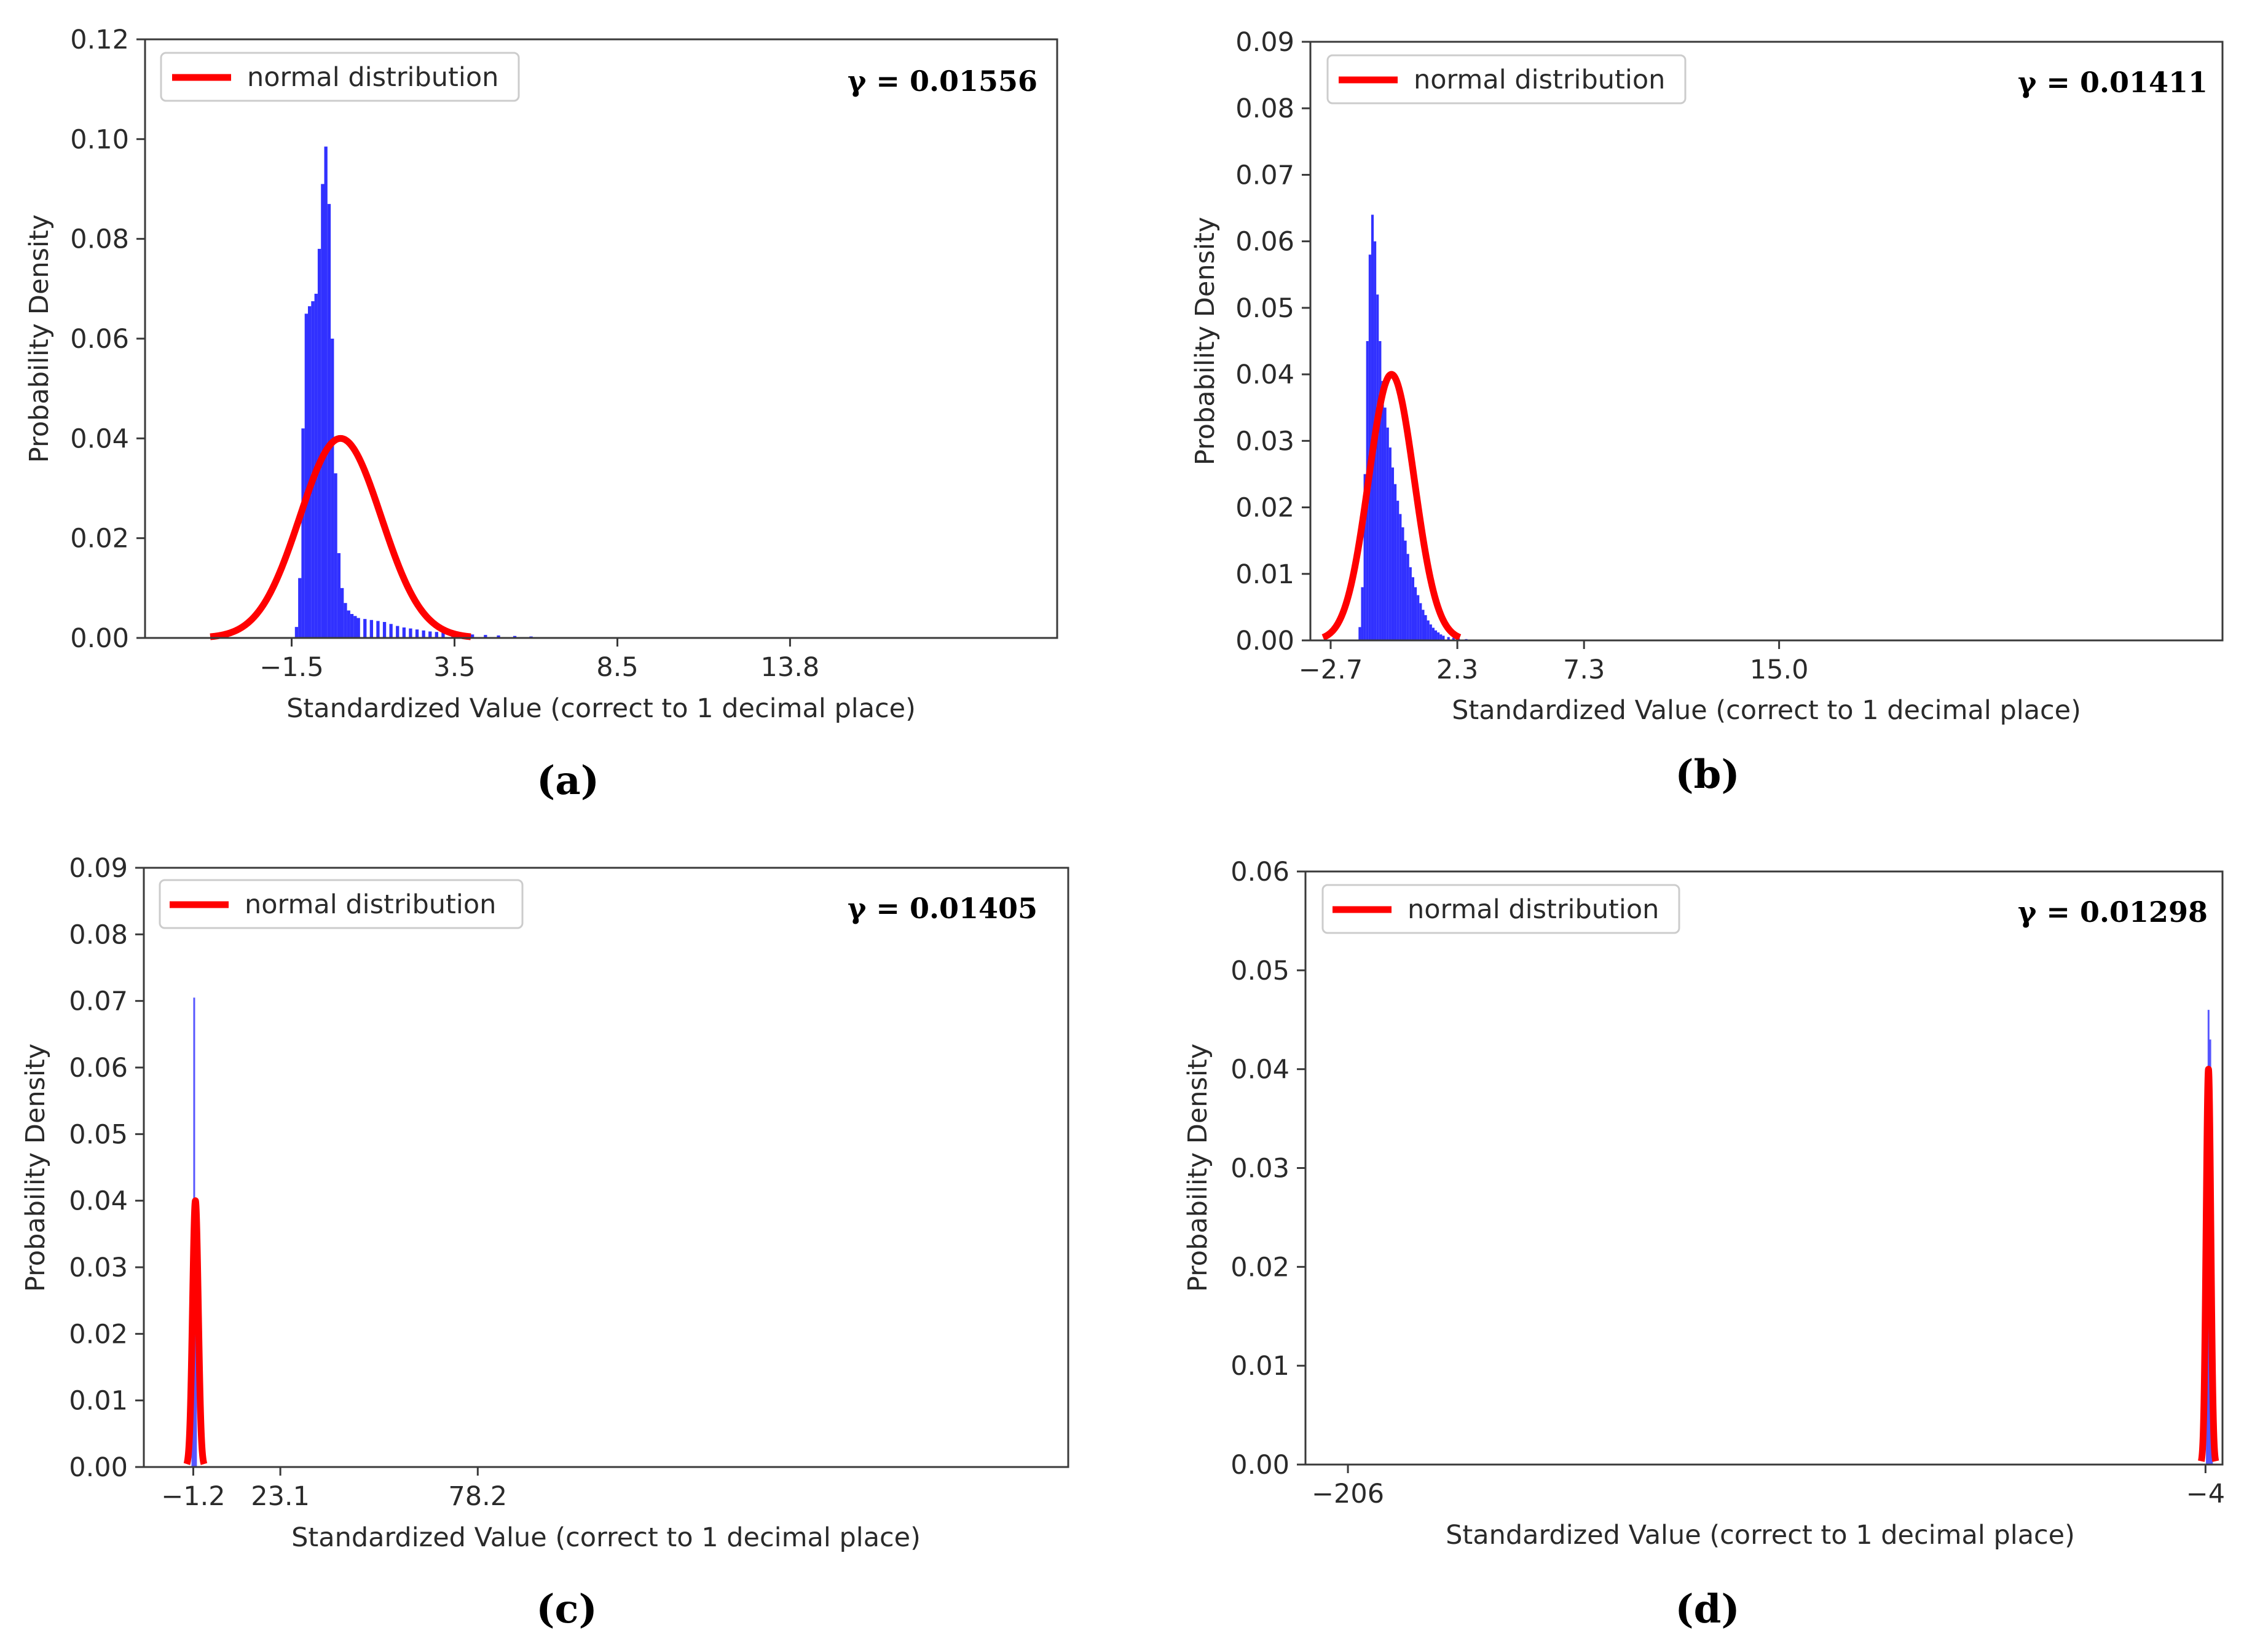  Describe the element at coordinates (1272, 341) in the screenshot. I see `y-axis-ticks: 0.00 0.01 0.02 0.03 0.04 0.05 0.06 0.07 0.08 0.09` at that location.